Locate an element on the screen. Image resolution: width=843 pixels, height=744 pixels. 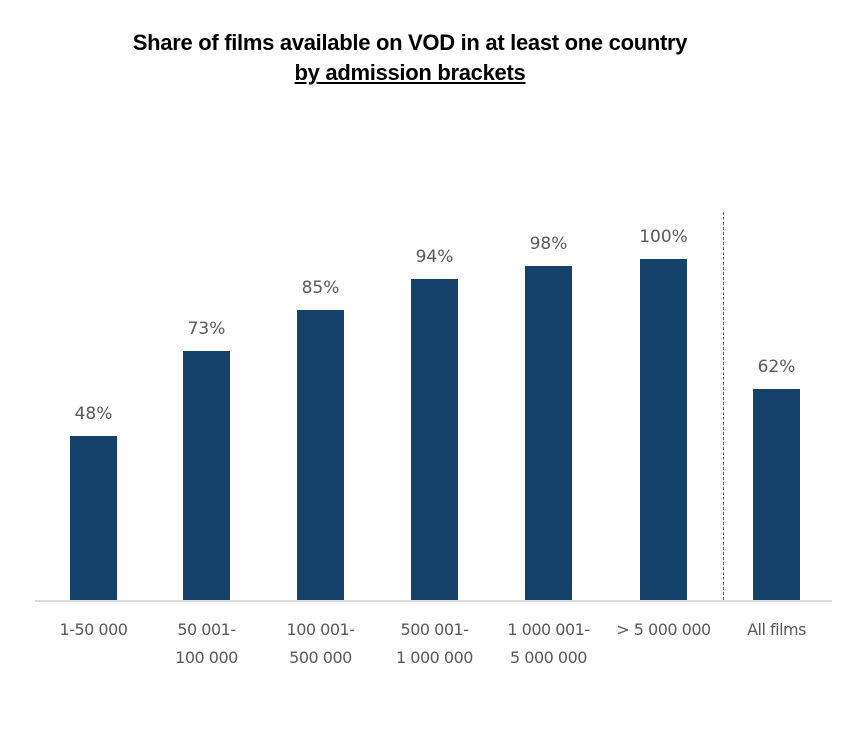
x-tick-line2: 100 000 is located at coordinates (206, 657).